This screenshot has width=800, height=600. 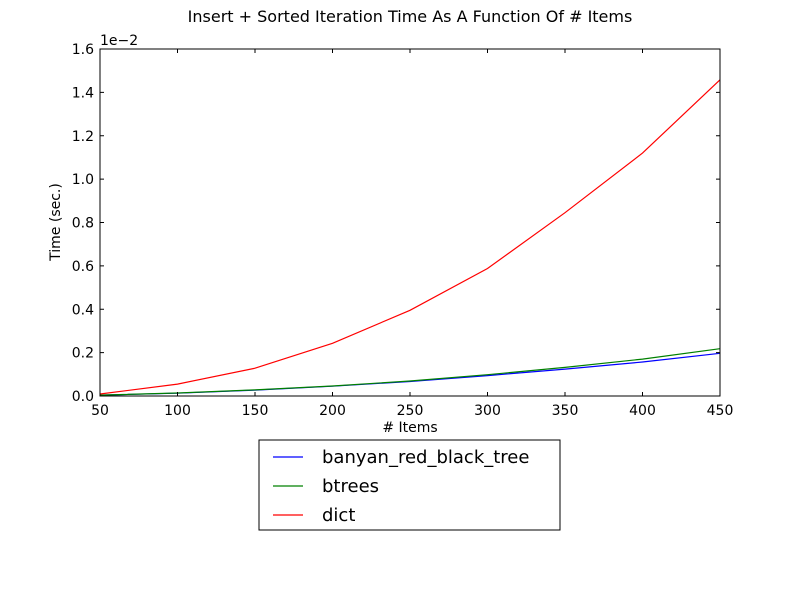 What do you see at coordinates (565, 411) in the screenshot?
I see `x-tick-label: 350` at bounding box center [565, 411].